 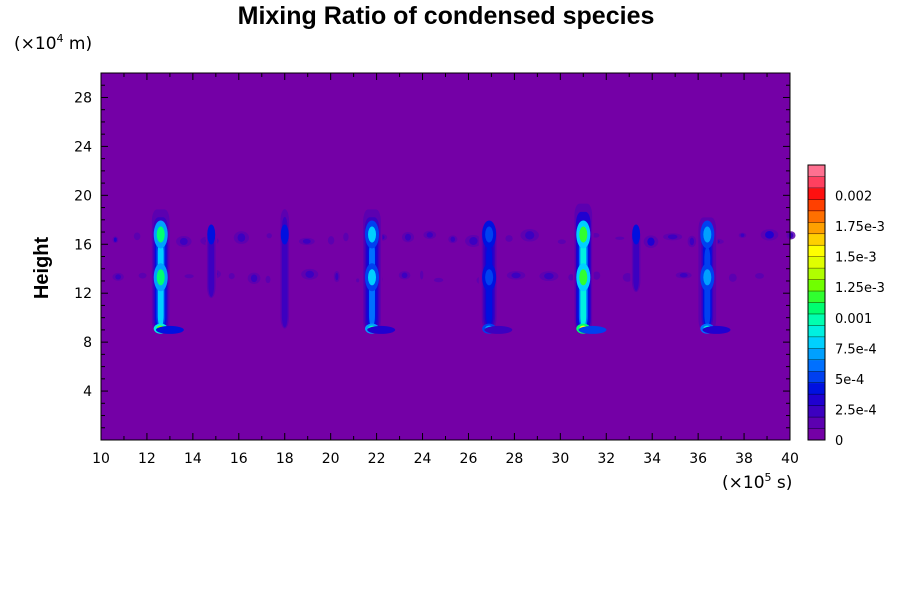 What do you see at coordinates (856, 258) in the screenshot?
I see `colorbar-tick-label: 1.5e-3` at bounding box center [856, 258].